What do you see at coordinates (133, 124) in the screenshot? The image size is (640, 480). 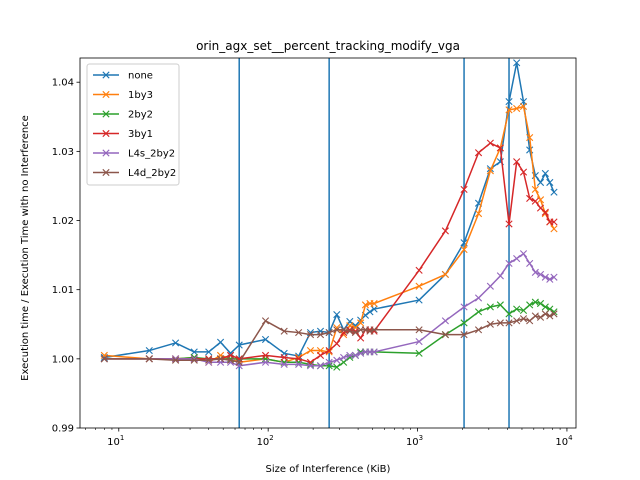 I see `legend: none 1by3 2by2 3by1 L4s_2by2 L4d_2by2` at bounding box center [133, 124].